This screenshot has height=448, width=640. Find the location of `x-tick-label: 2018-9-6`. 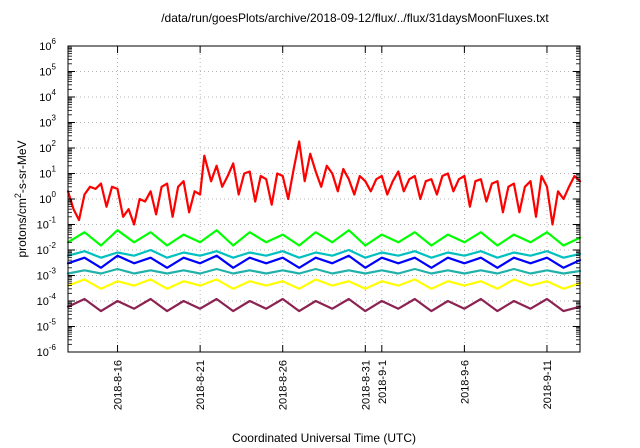

x-tick-label: 2018-9-6 is located at coordinates (465, 382).